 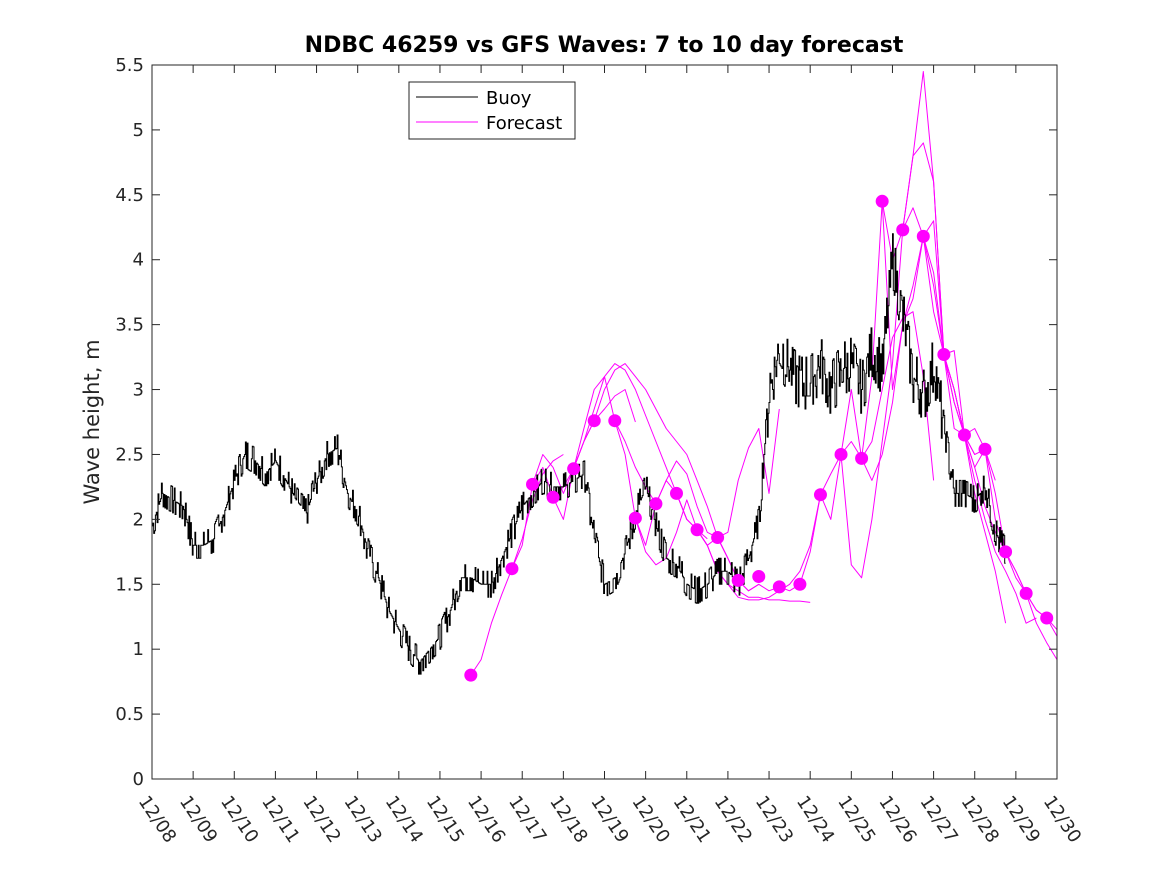 I want to click on y-tick-label: 1, so click(x=138, y=649).